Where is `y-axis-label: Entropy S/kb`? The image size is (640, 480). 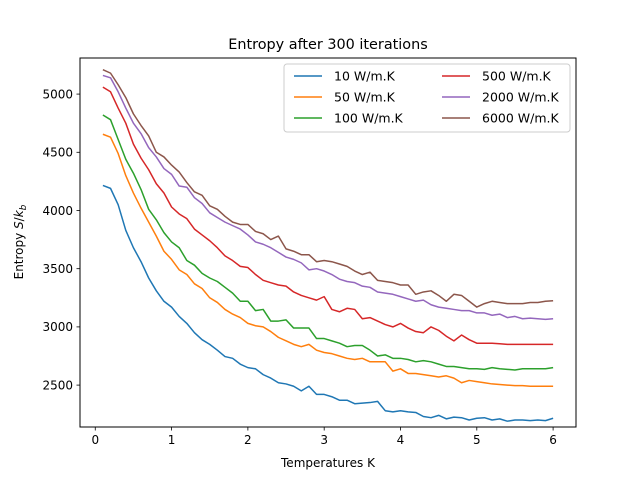 y-axis-label: Entropy S/kb is located at coordinates (20, 241).